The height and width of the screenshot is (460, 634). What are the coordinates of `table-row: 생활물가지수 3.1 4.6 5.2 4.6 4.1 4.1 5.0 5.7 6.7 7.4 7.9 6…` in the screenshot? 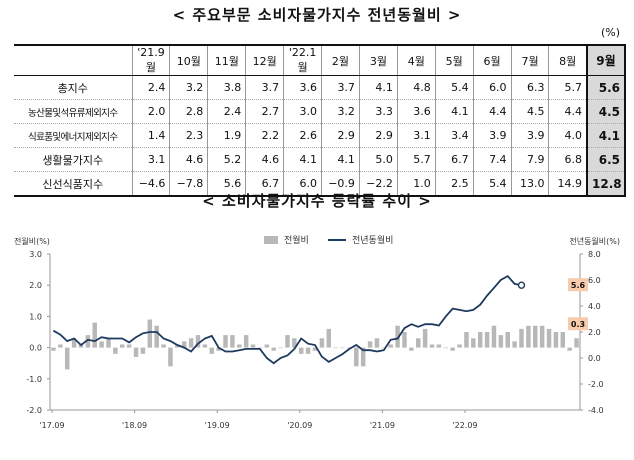 It's located at (320, 159).